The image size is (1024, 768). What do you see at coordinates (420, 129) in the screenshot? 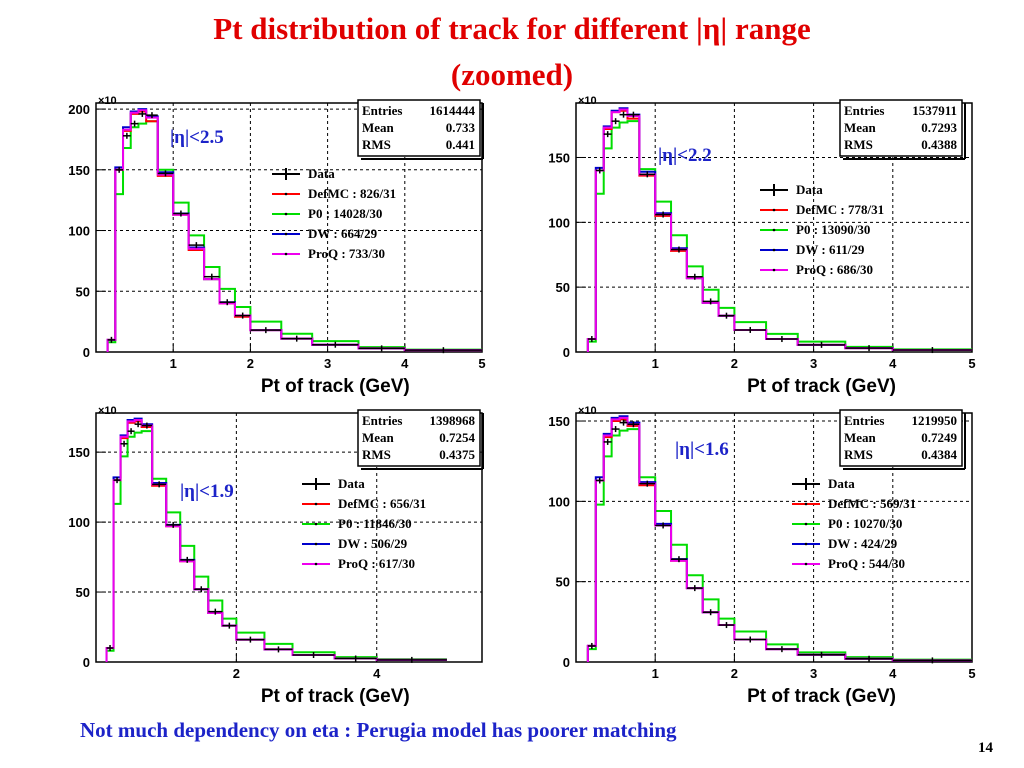
I see `stats-box: Entries 1614444 Mean 0.733 RMS 0.441` at bounding box center [420, 129].